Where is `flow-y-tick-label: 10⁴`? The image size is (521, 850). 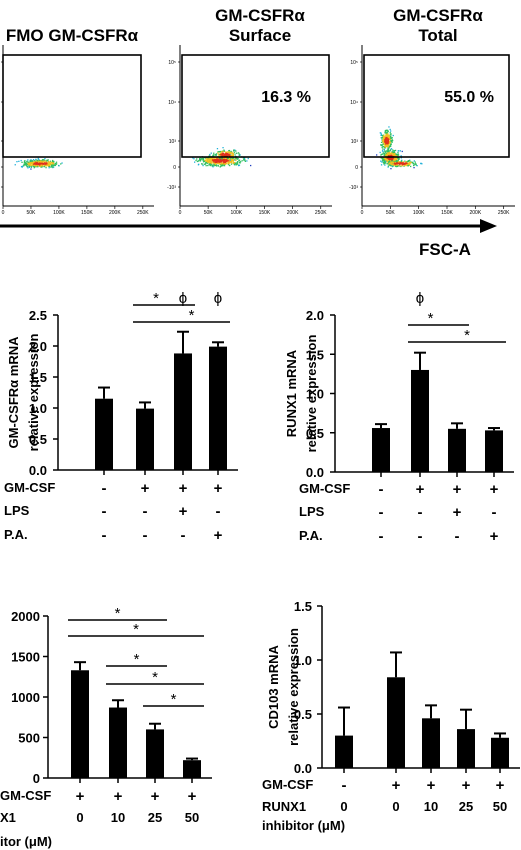
flow-y-tick-label: 10⁴ is located at coordinates (354, 103).